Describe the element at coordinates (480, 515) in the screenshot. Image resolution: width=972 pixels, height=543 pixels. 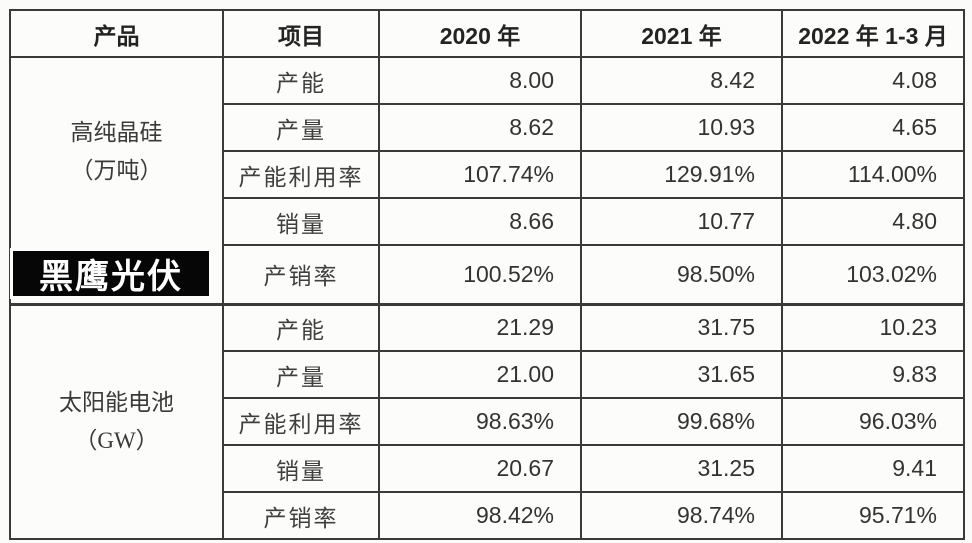
I see `value-cell: 98.42%` at that location.